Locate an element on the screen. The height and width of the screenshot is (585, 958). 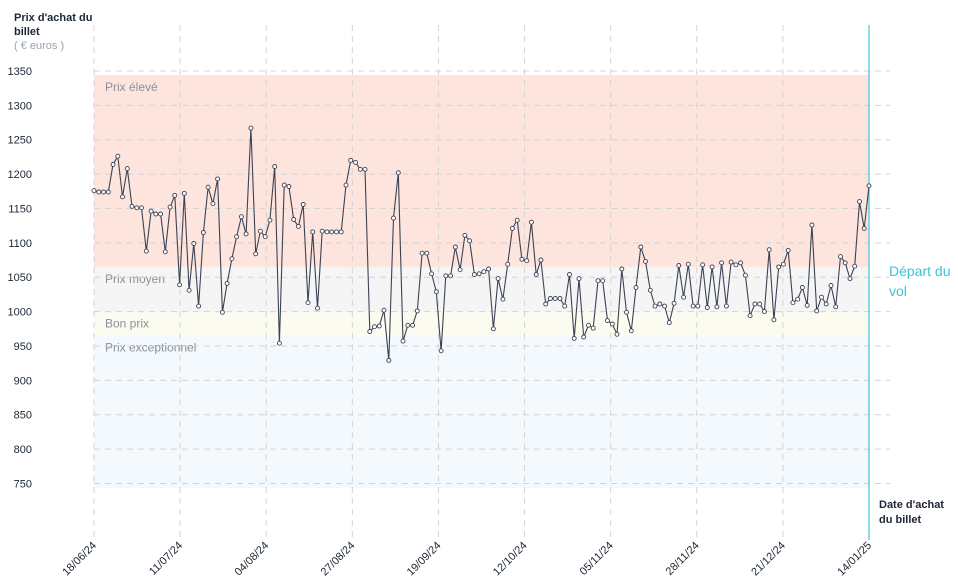
y-tick-label: 1350 is located at coordinates (20, 72).